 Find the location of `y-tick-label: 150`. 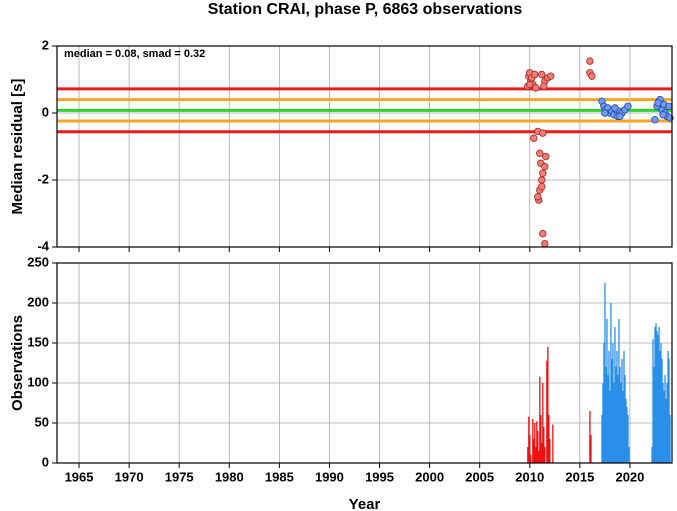

y-tick-label: 150 is located at coordinates (38, 341).